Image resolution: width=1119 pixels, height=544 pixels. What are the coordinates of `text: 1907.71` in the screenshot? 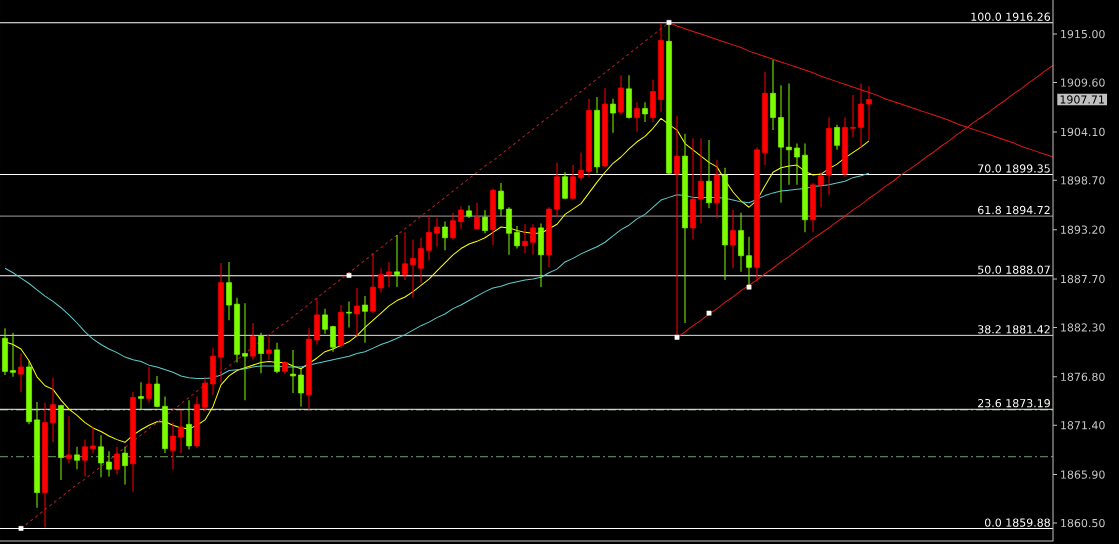 It's located at (1082, 99).